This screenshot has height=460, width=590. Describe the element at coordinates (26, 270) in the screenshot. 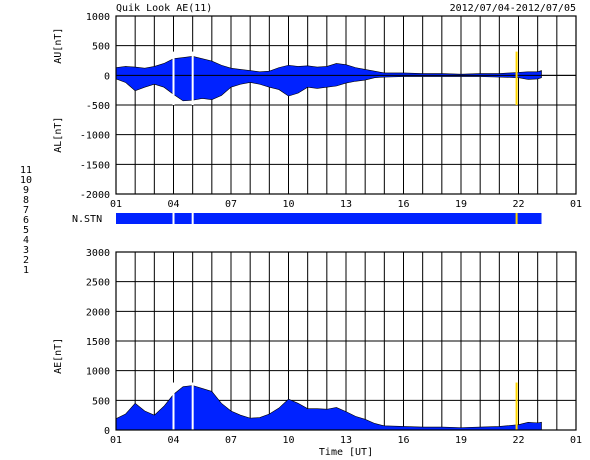

I see `station-legend-label: 1` at that location.